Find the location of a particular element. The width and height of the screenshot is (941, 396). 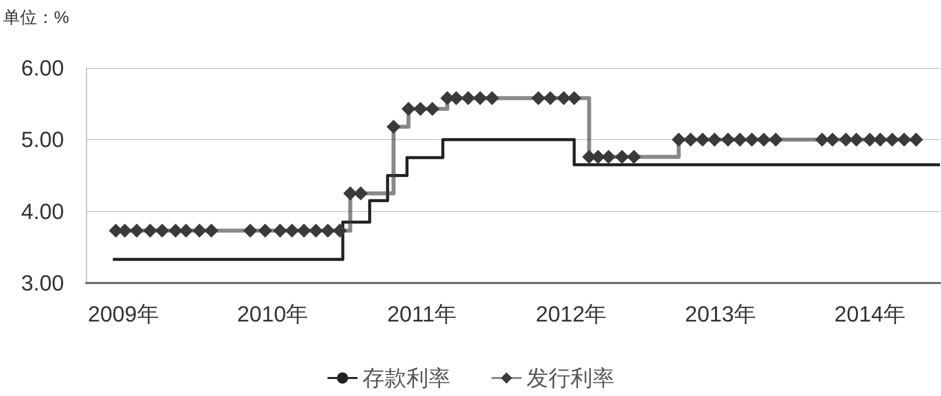

legend-label: 发行利率 is located at coordinates (570, 378).